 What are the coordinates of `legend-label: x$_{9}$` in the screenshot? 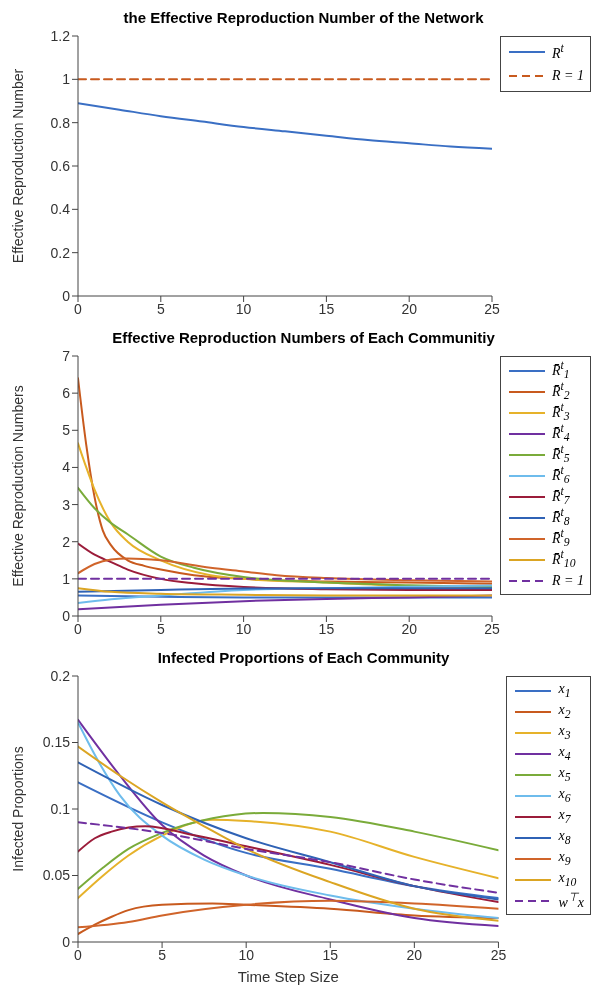 It's located at (564, 858).